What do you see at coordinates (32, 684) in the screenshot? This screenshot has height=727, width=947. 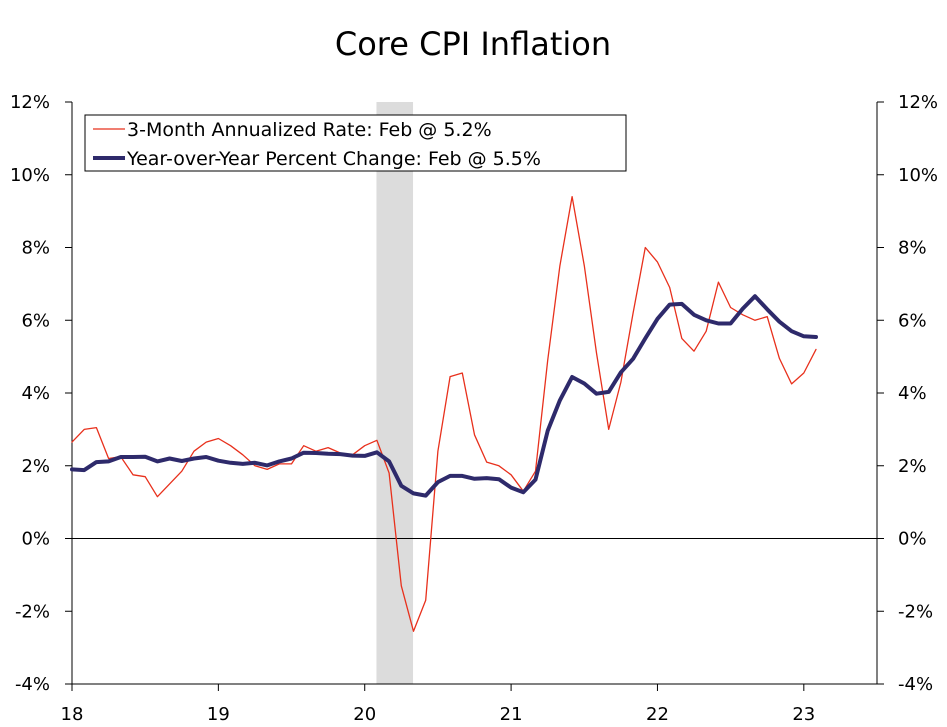 I see `y-tick-label-left: -4%` at bounding box center [32, 684].